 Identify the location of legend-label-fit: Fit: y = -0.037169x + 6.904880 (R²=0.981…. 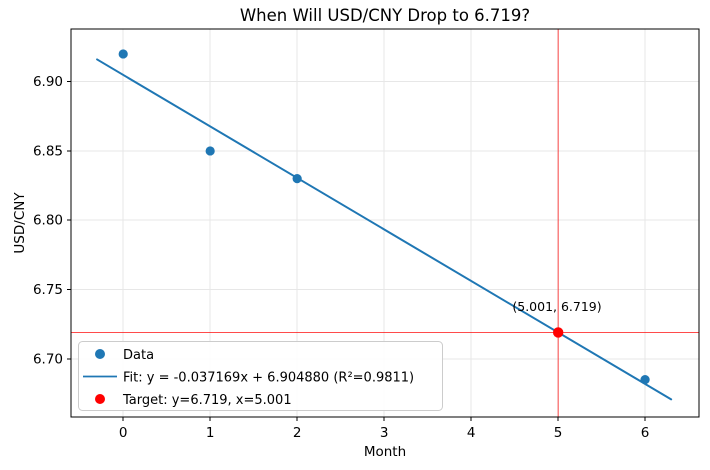
(268, 378).